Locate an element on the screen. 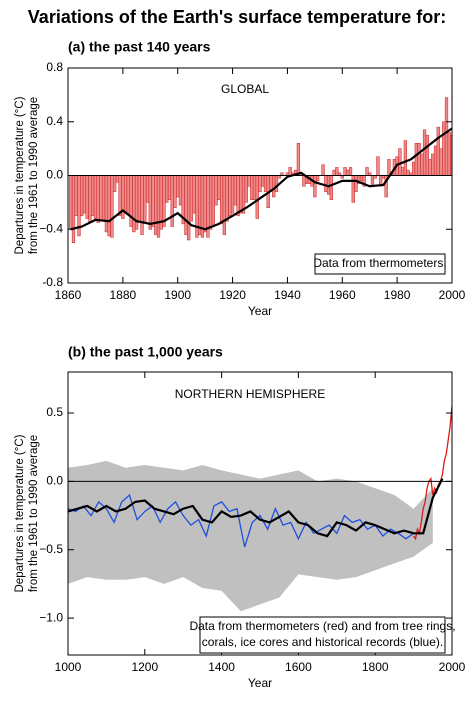 The height and width of the screenshot is (713, 474). x-tick-label: 1940 is located at coordinates (287, 295).